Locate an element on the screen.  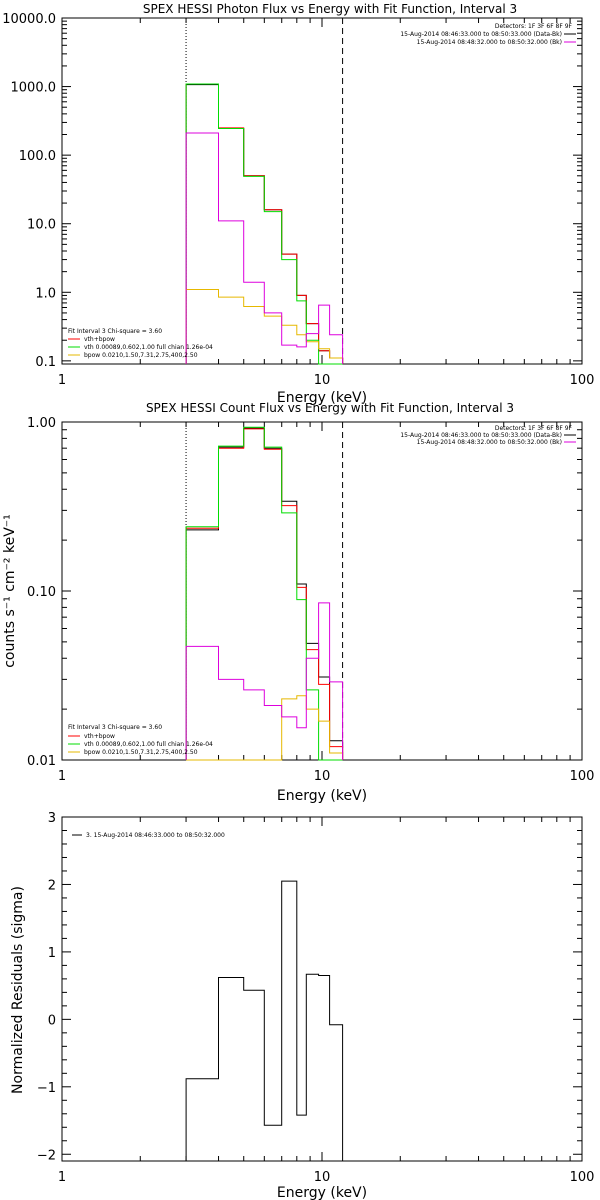
photon-legend-fit: vth+bpow is located at coordinates (99, 339).